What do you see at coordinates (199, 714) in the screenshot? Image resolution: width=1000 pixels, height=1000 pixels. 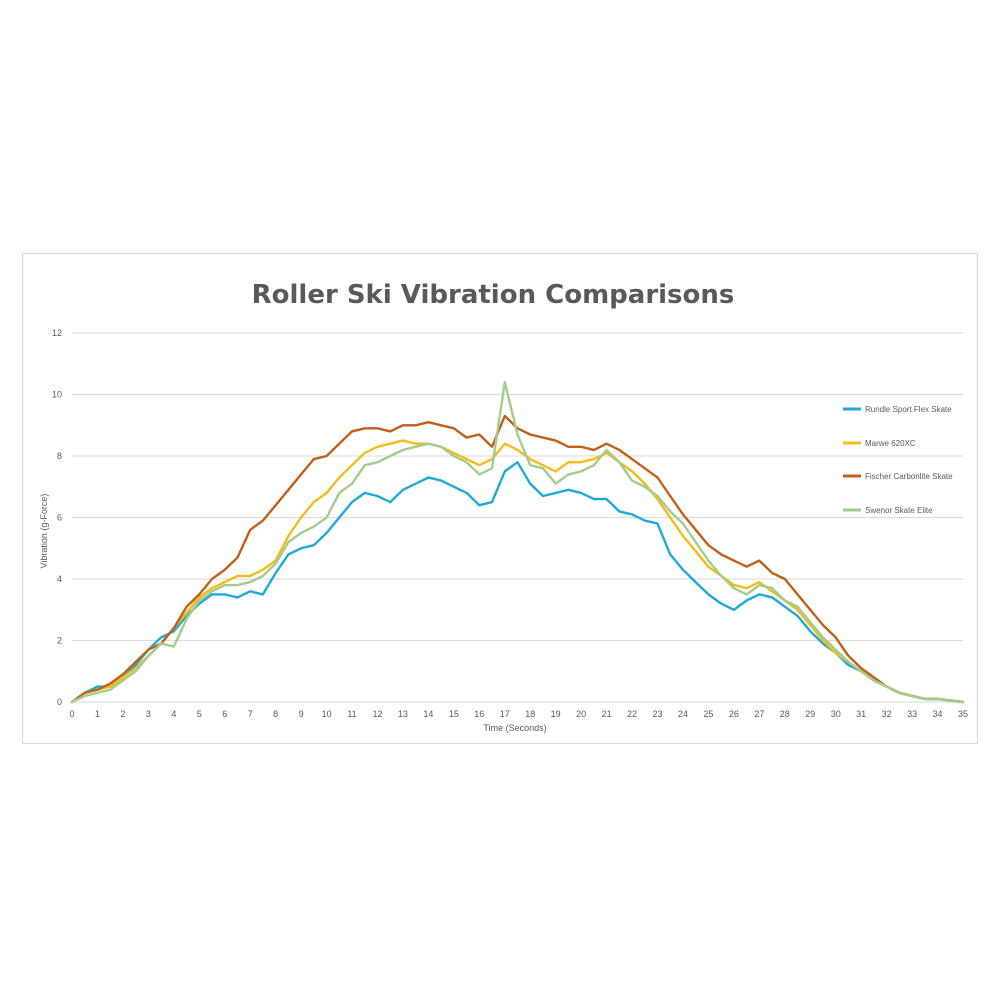 I see `x-tick-label: 5` at bounding box center [199, 714].